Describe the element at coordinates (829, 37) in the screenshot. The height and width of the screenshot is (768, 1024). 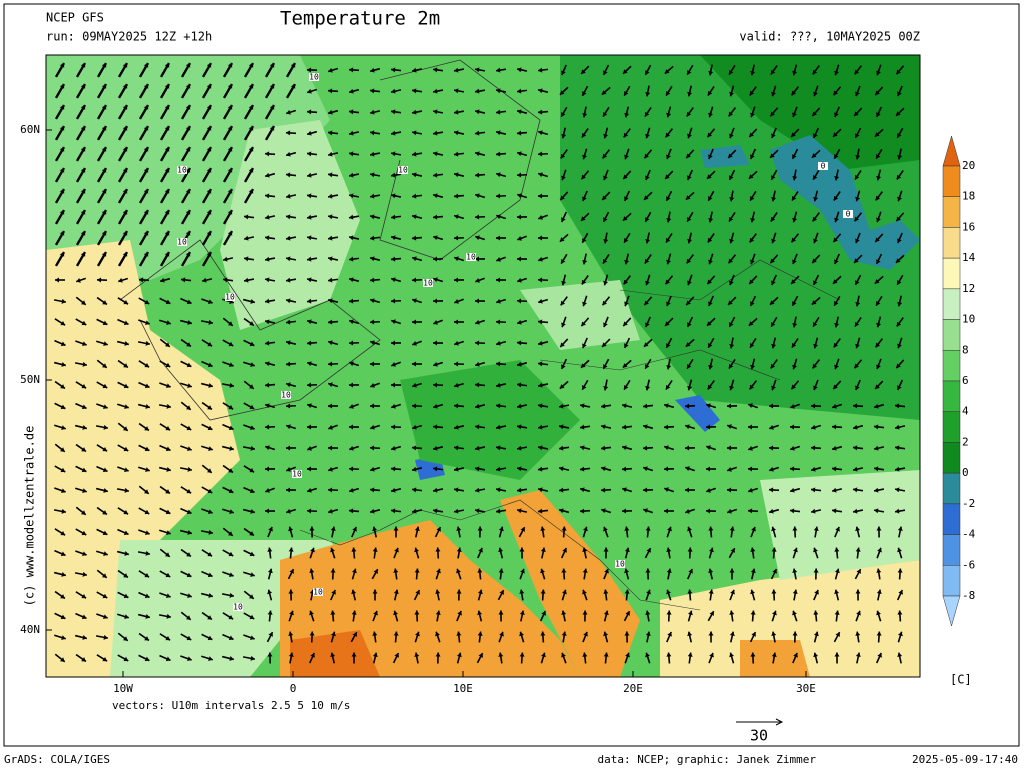
I see `valid: valid: ???, 10MAY2025 00Z` at that location.